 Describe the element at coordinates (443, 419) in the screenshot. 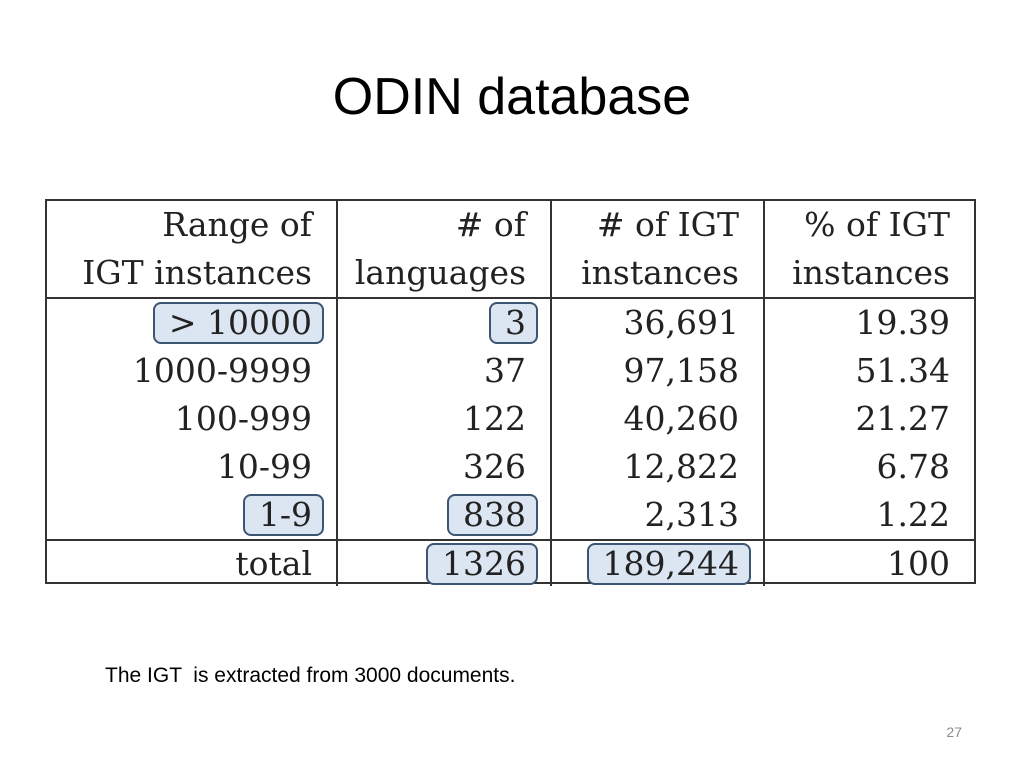

I see `languages-cell: 122` at that location.